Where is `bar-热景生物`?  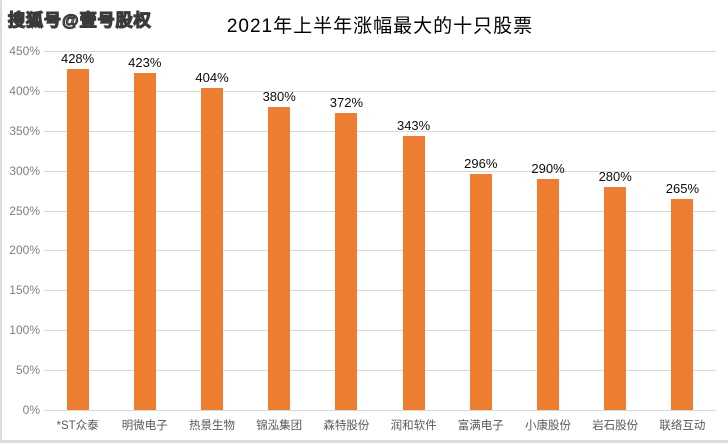 bar-热景生物 is located at coordinates (212, 248).